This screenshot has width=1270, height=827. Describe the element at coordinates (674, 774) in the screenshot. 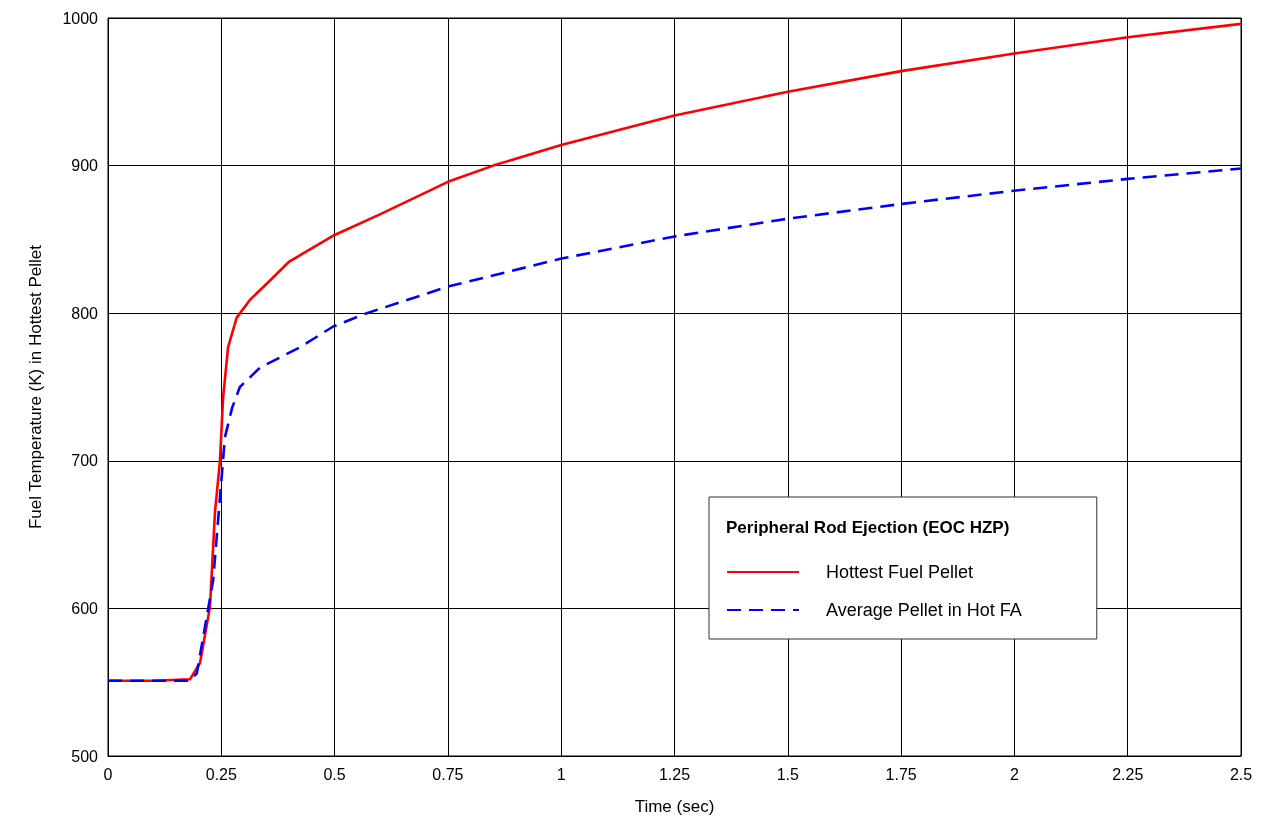

I see `x-tick-label: 1.25` at that location.